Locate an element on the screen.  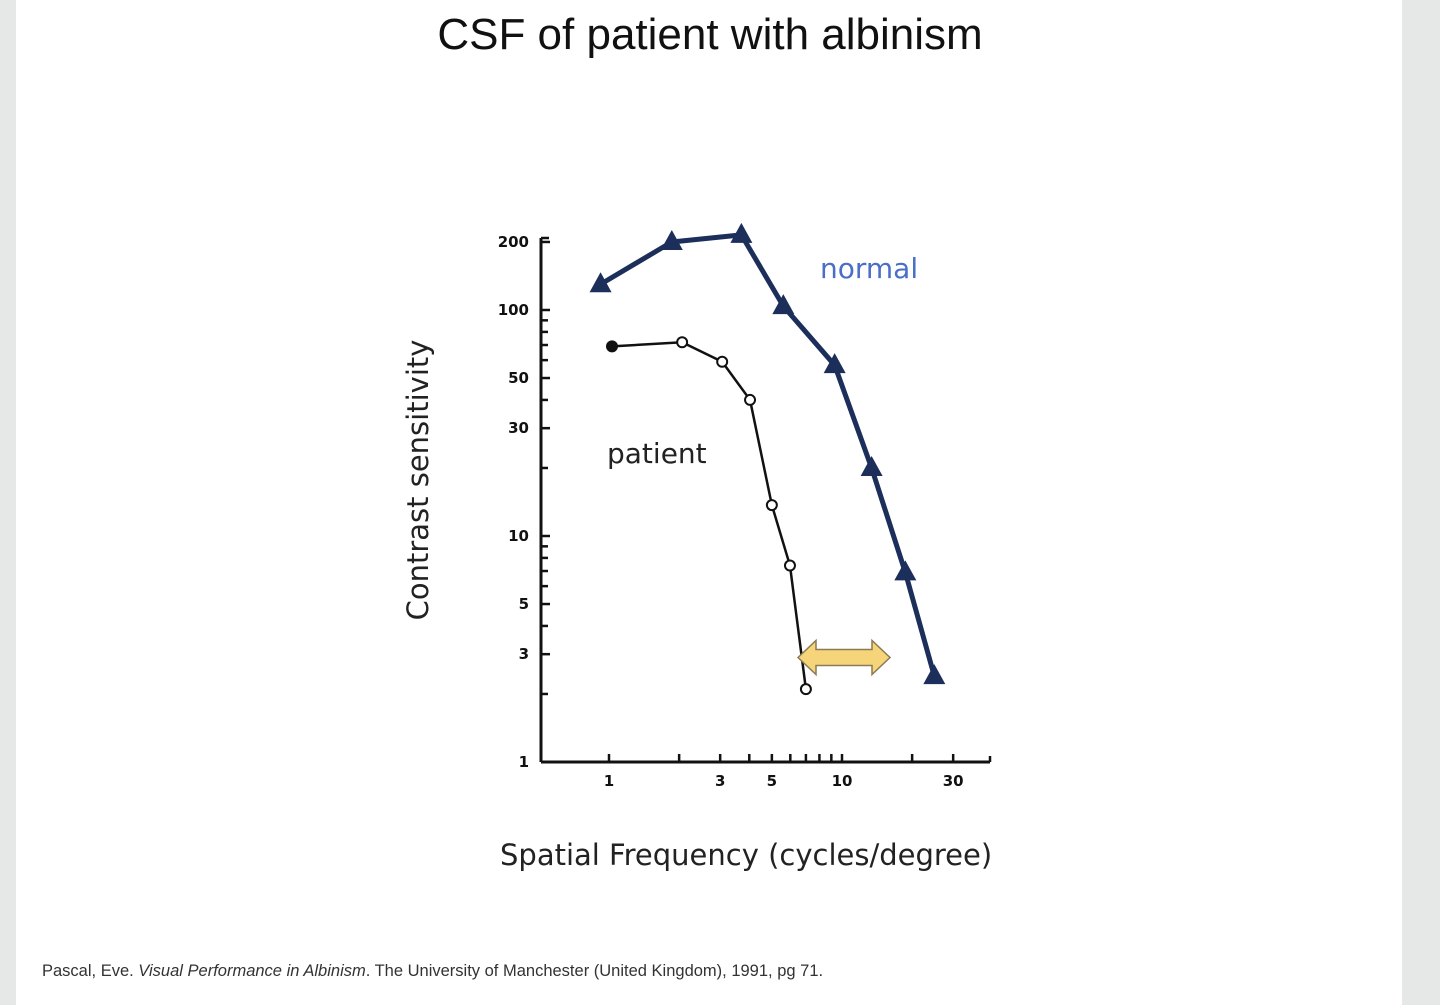
patient-series-label: patient is located at coordinates (657, 453).